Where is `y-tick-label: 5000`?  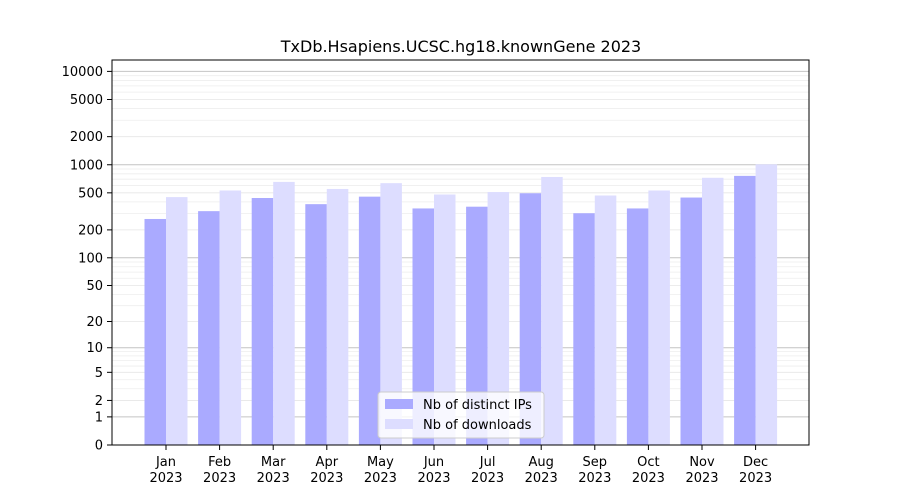
y-tick-label: 5000 is located at coordinates (86, 100).